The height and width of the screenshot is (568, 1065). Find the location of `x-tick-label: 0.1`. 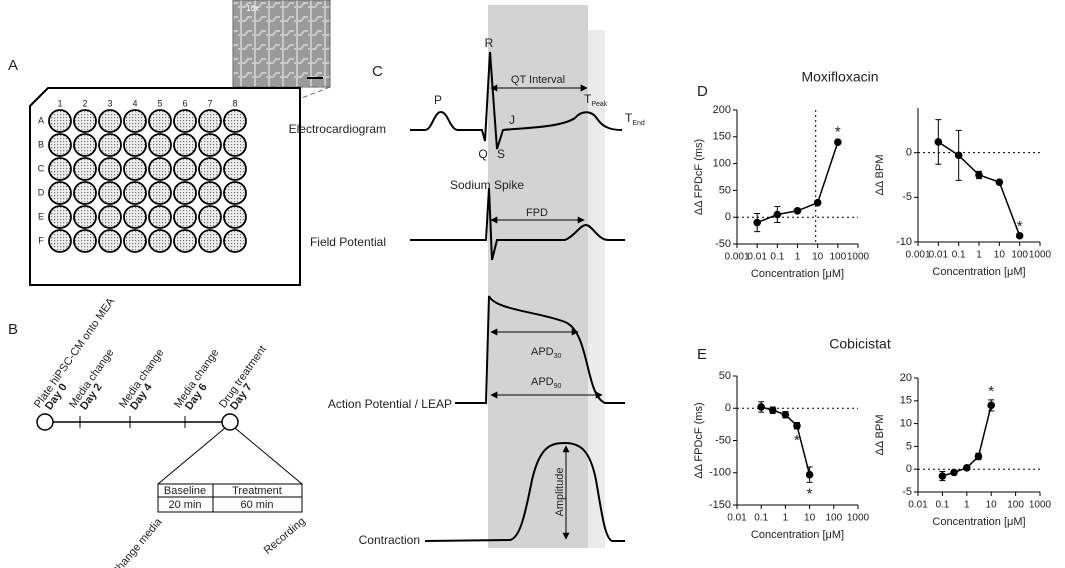

x-tick-label: 0.1 is located at coordinates (942, 505).